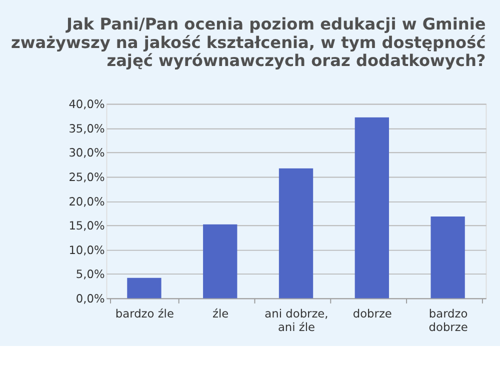 This screenshot has height=375, width=500. I want to click on y-tick-label: 5,0%, so click(91, 274).